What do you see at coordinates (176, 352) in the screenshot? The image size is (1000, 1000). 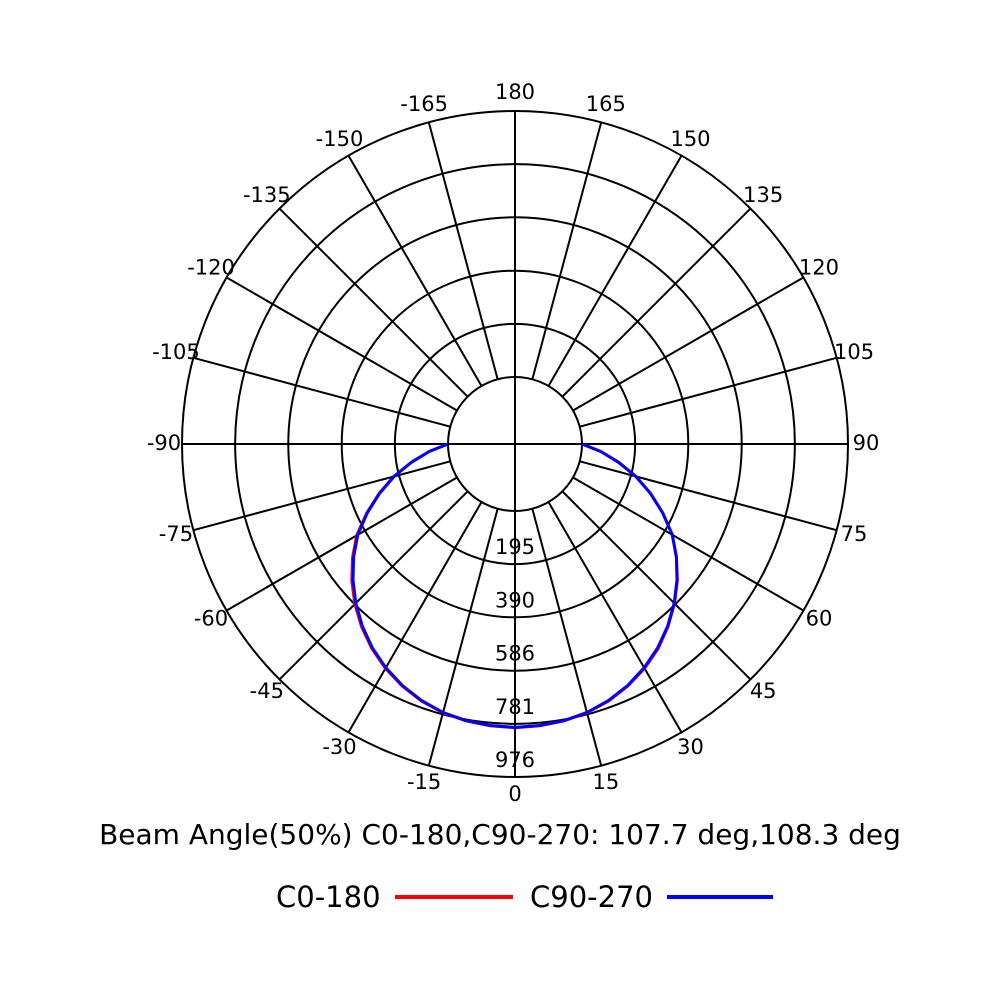 I see `angle-label--105: -105` at bounding box center [176, 352].